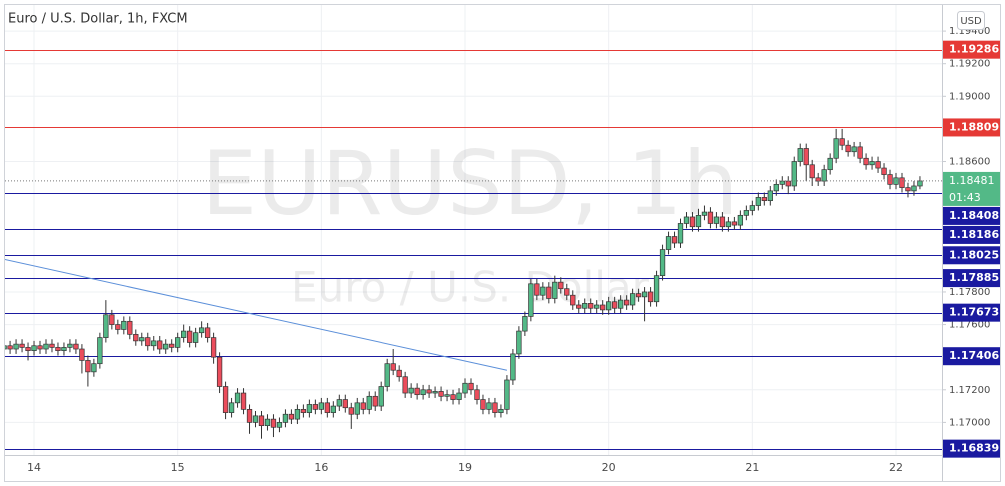 This screenshot has height=486, width=1005. I want to click on level-label: 1.16839, so click(974, 448).